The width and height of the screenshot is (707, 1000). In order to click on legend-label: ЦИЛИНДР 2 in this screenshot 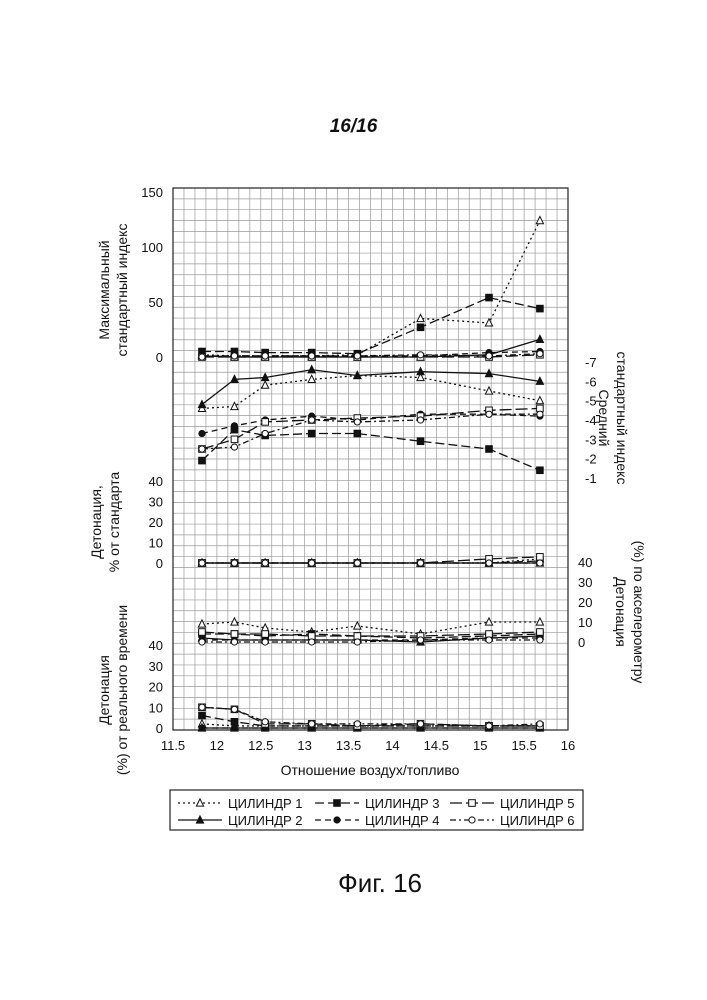, I will do `click(265, 820)`.